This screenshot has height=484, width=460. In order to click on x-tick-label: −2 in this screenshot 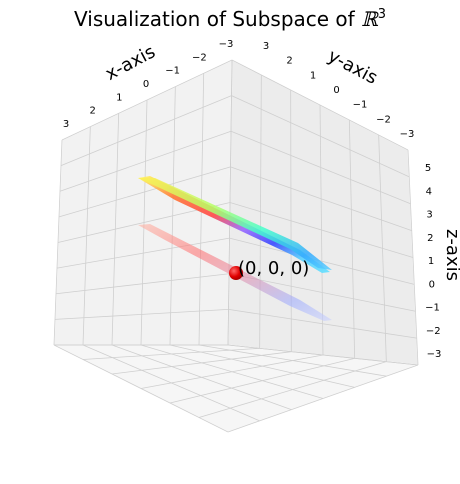, I will do `click(199, 57)`.